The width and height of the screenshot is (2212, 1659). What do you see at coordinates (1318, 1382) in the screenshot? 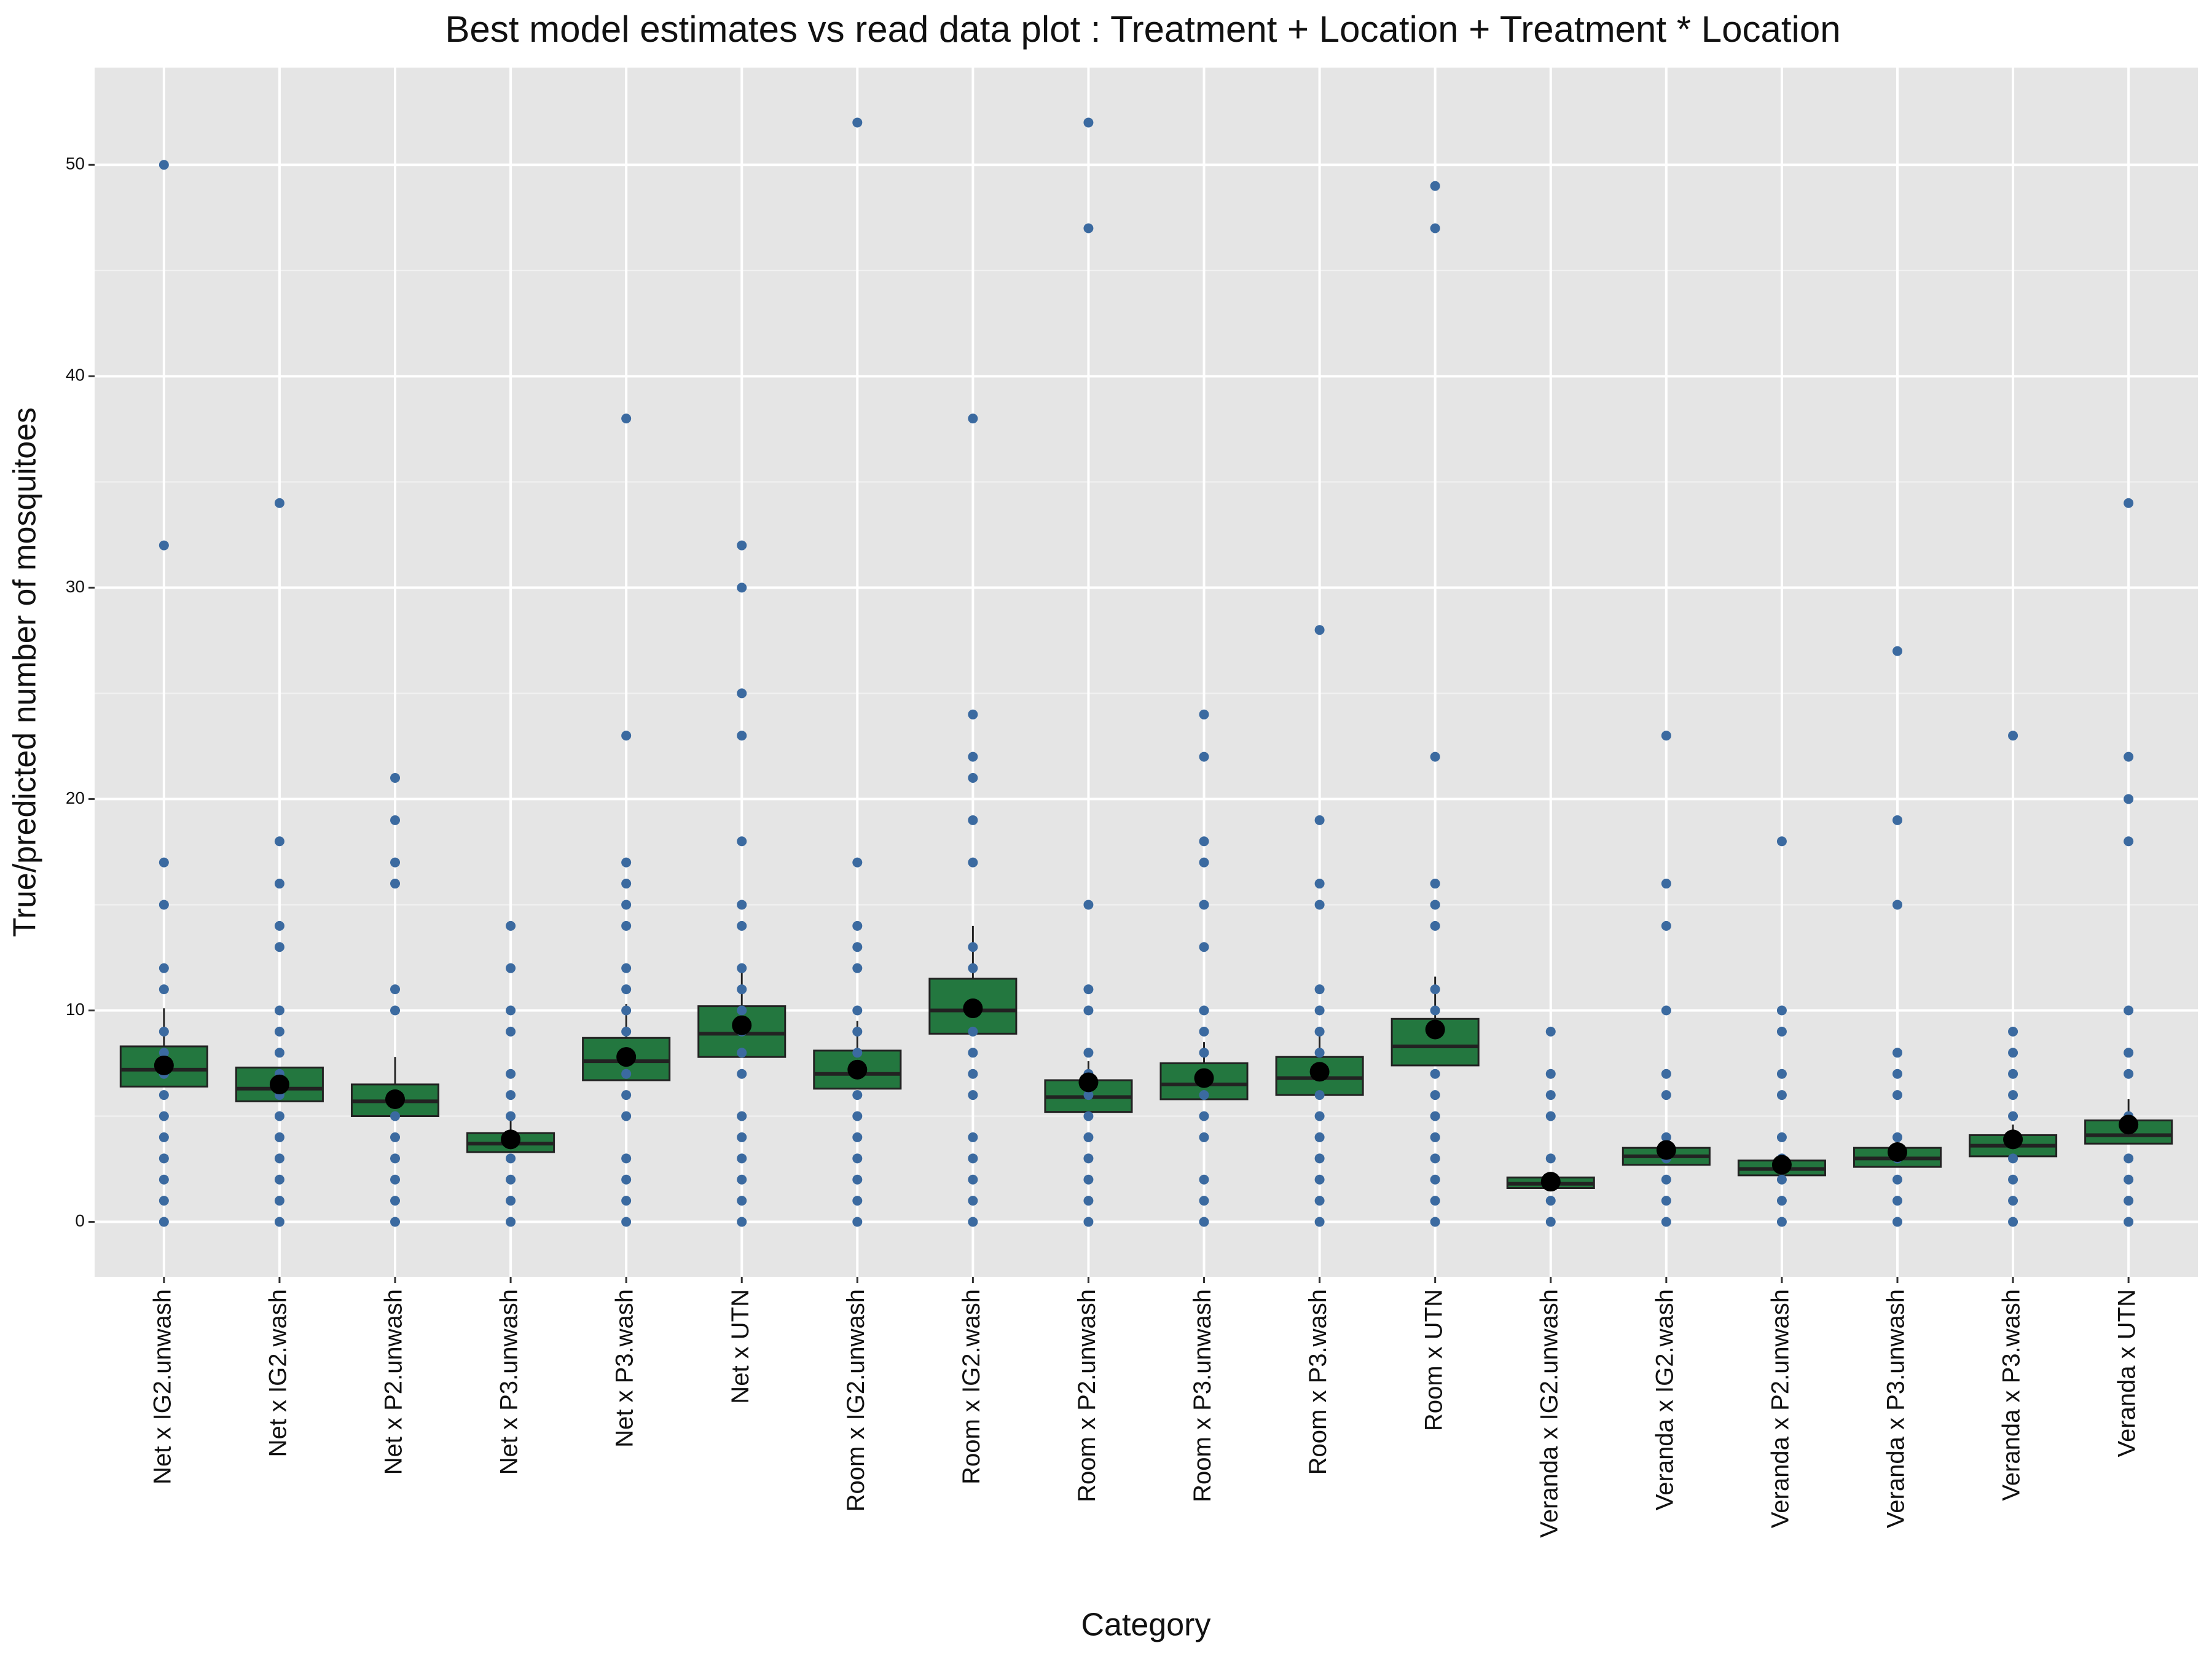
I see `x-tick-label: Room x P3.wash` at bounding box center [1318, 1382].